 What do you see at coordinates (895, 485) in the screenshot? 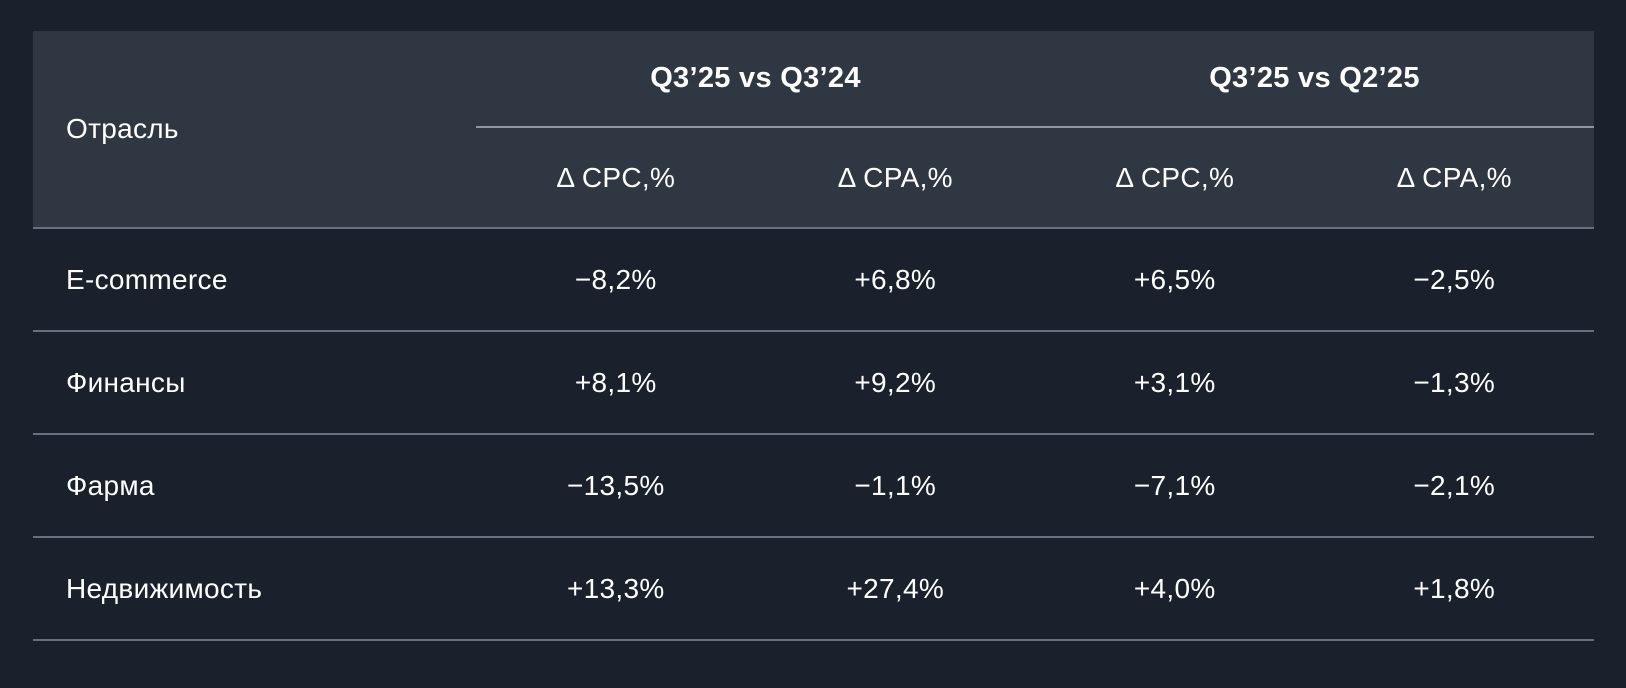
I see `cell-cpa-yoy: −1,1%` at bounding box center [895, 485].